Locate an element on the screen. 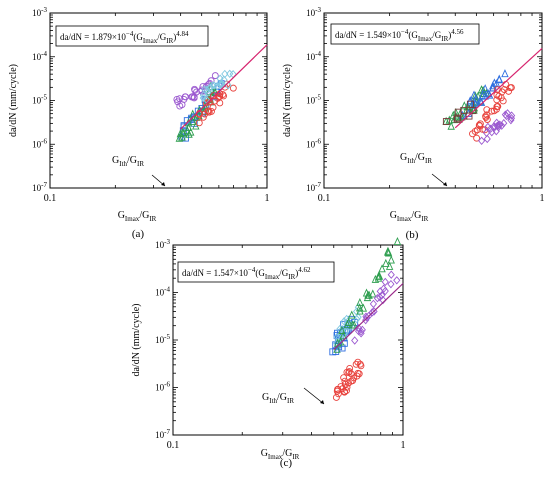  eq-lhs: da/dN = 1.547×10 is located at coordinates (215, 273).